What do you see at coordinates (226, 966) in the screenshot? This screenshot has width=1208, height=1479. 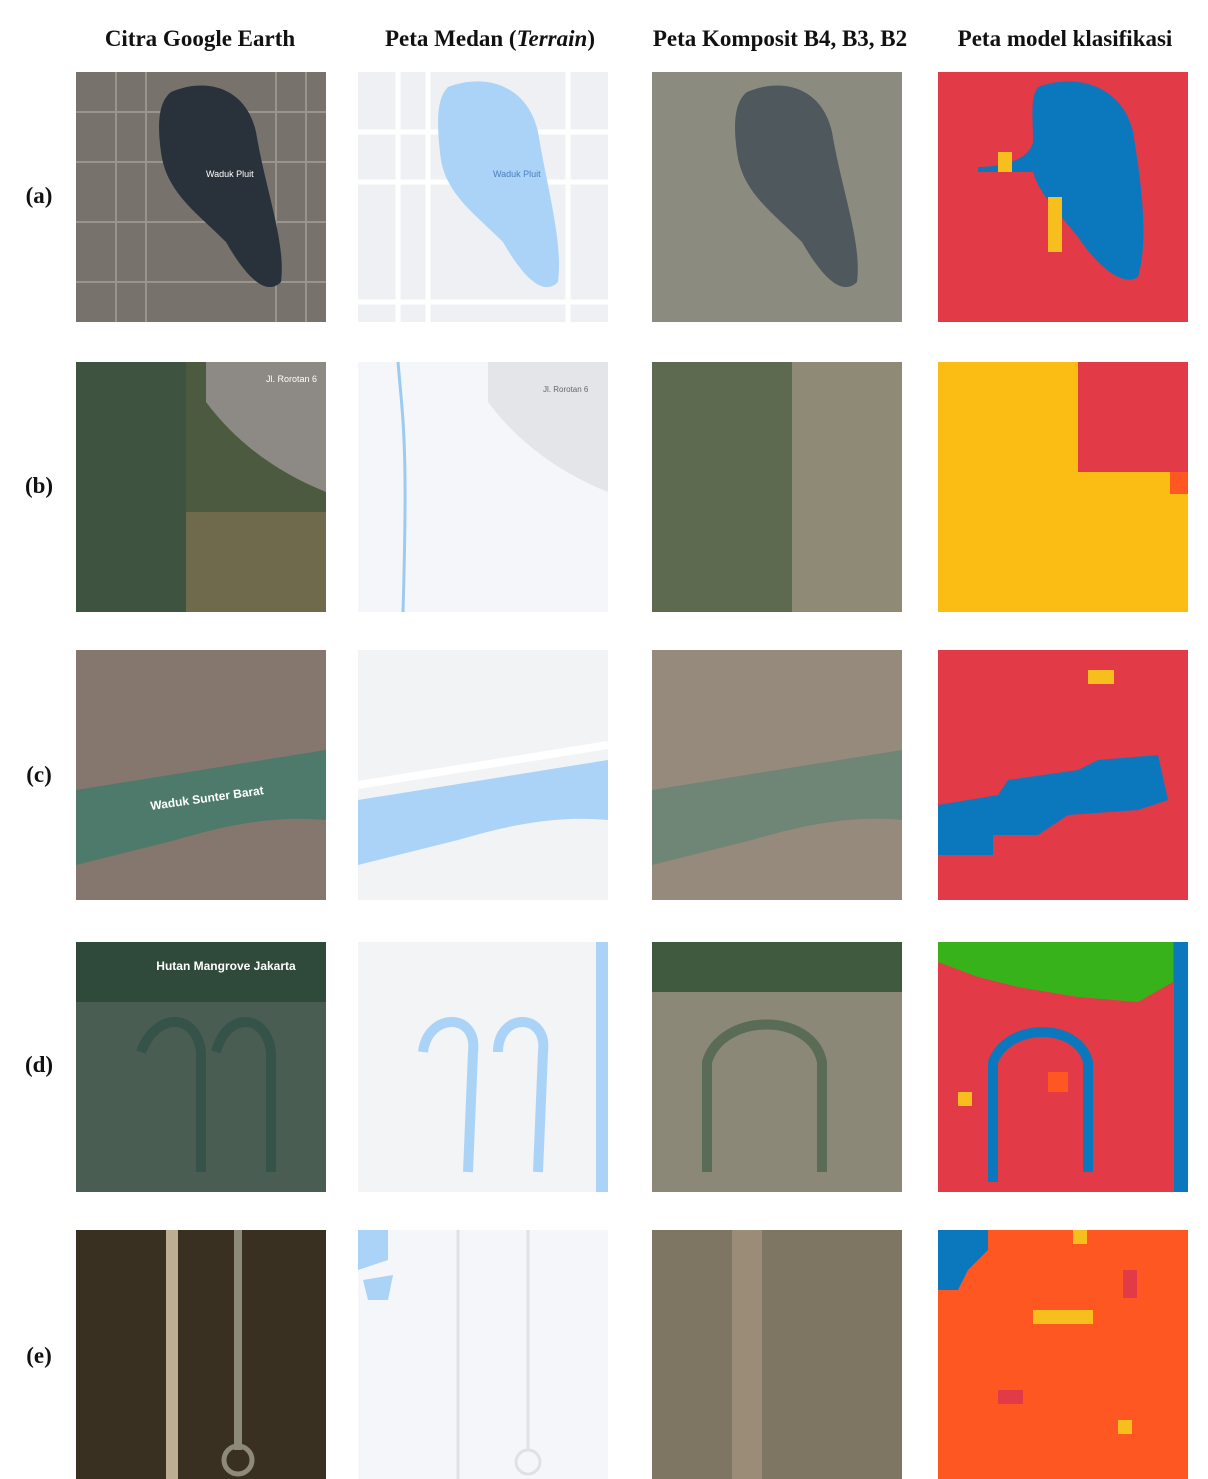 I see `map-label: Hutan Mangrove Jakarta` at bounding box center [226, 966].